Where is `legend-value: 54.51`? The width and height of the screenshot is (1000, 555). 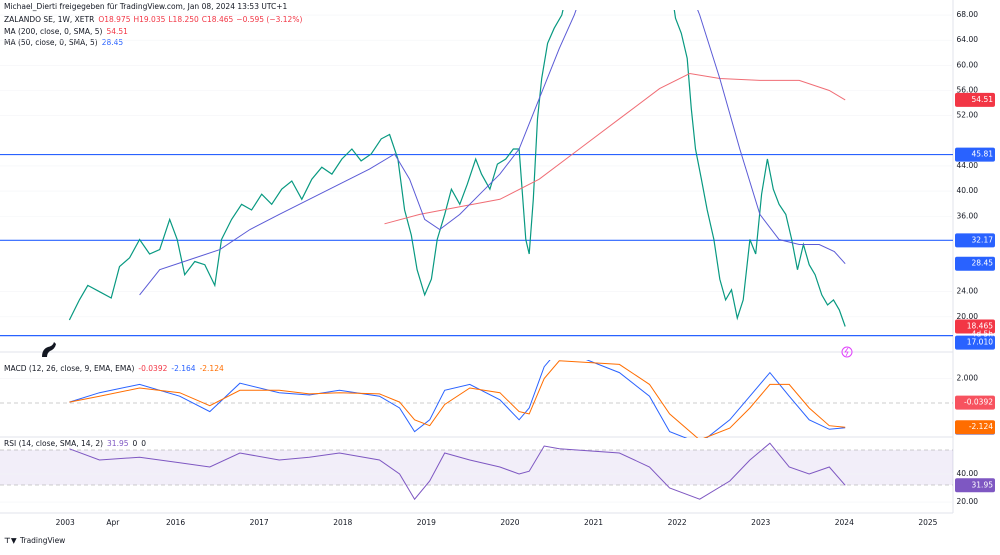 legend-value: 54.51 is located at coordinates (117, 31).